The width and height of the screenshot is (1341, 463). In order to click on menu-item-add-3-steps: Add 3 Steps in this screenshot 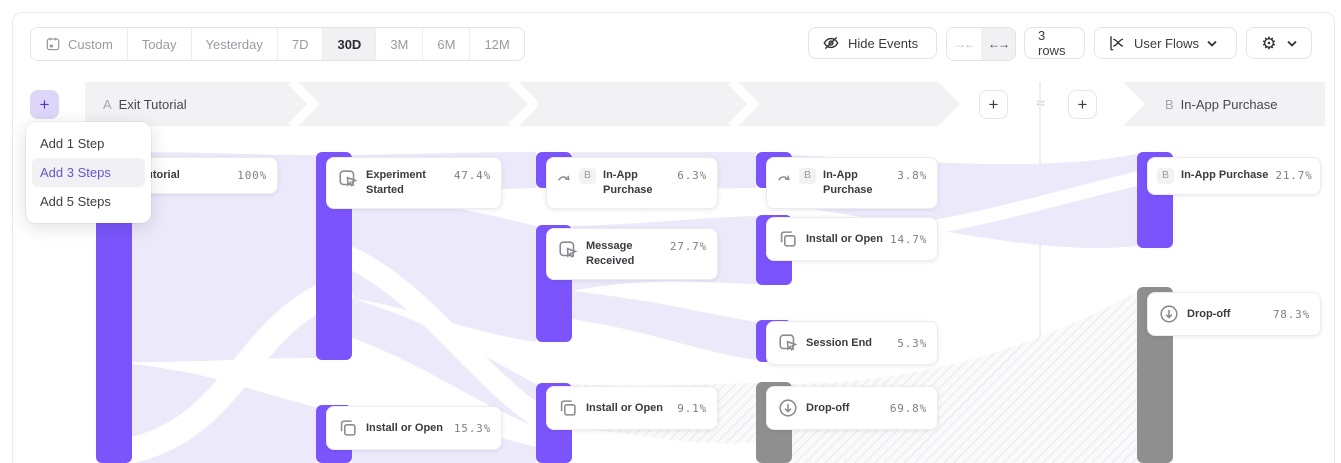, I will do `click(88, 172)`.